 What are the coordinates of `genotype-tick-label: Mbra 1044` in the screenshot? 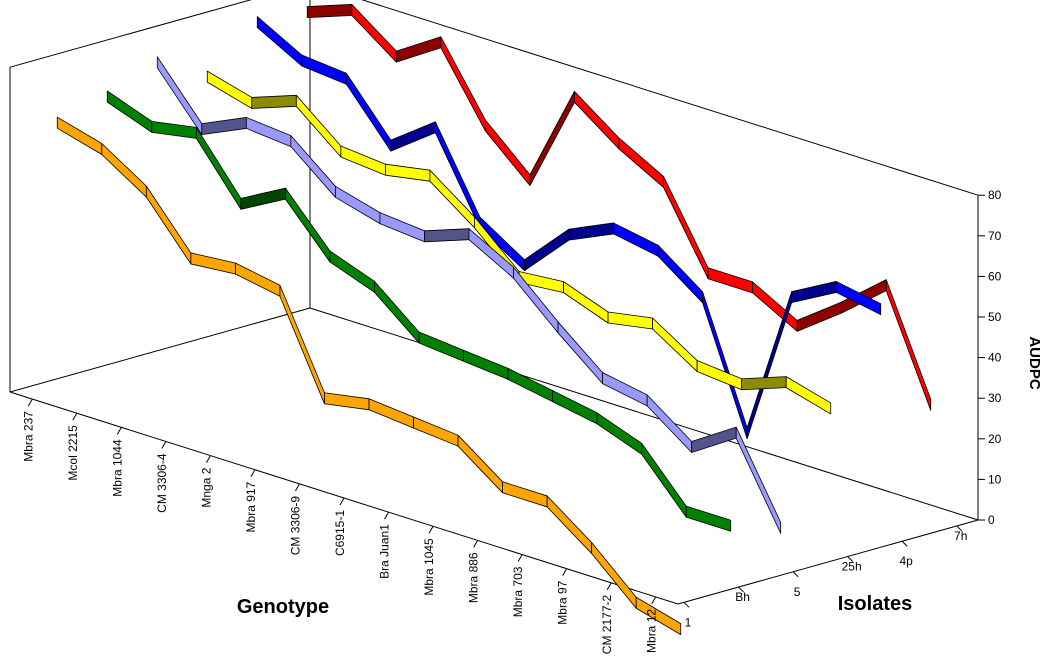 It's located at (117, 468).